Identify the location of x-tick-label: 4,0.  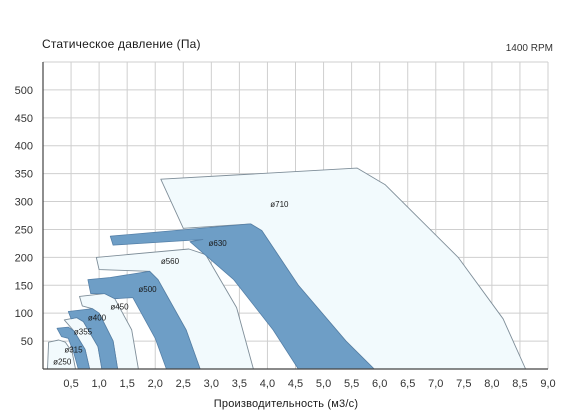
(267, 384).